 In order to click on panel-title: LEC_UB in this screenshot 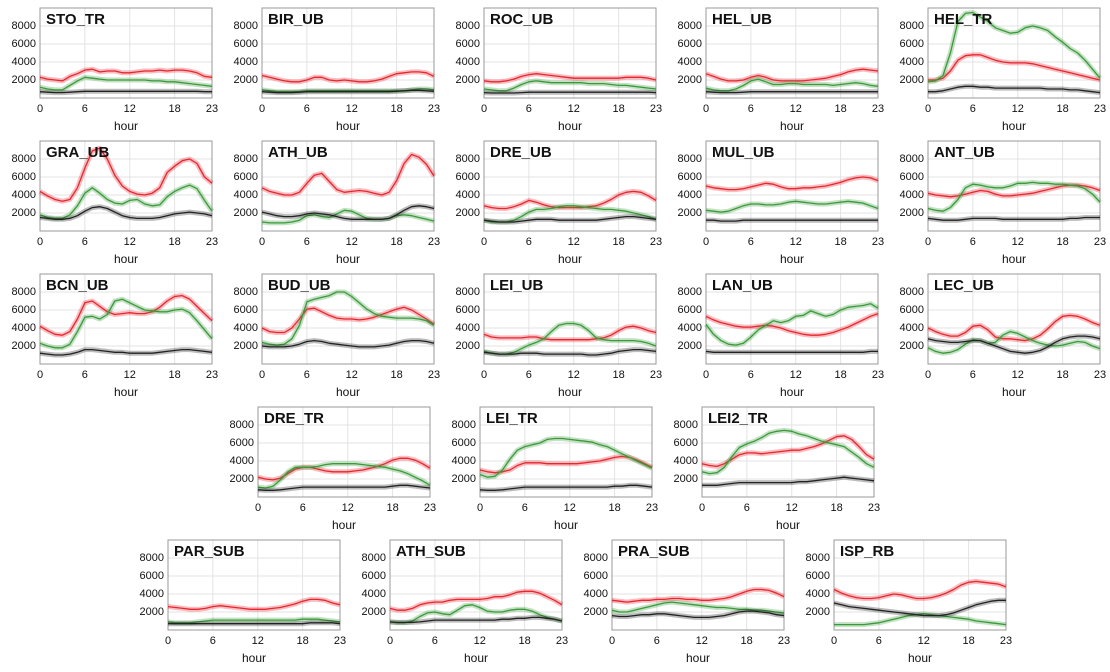, I will do `click(964, 285)`.